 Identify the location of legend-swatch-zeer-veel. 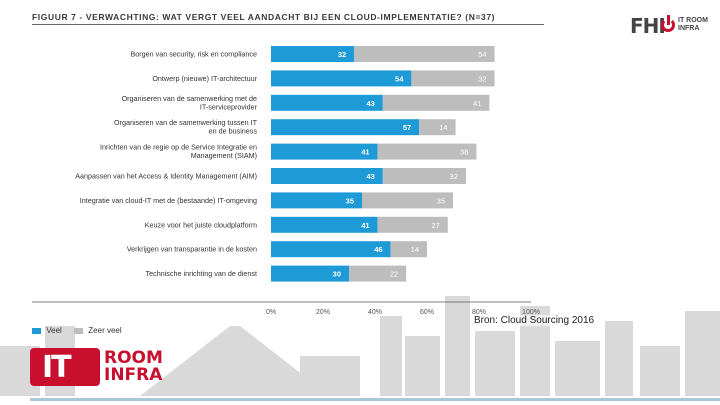
(79, 330).